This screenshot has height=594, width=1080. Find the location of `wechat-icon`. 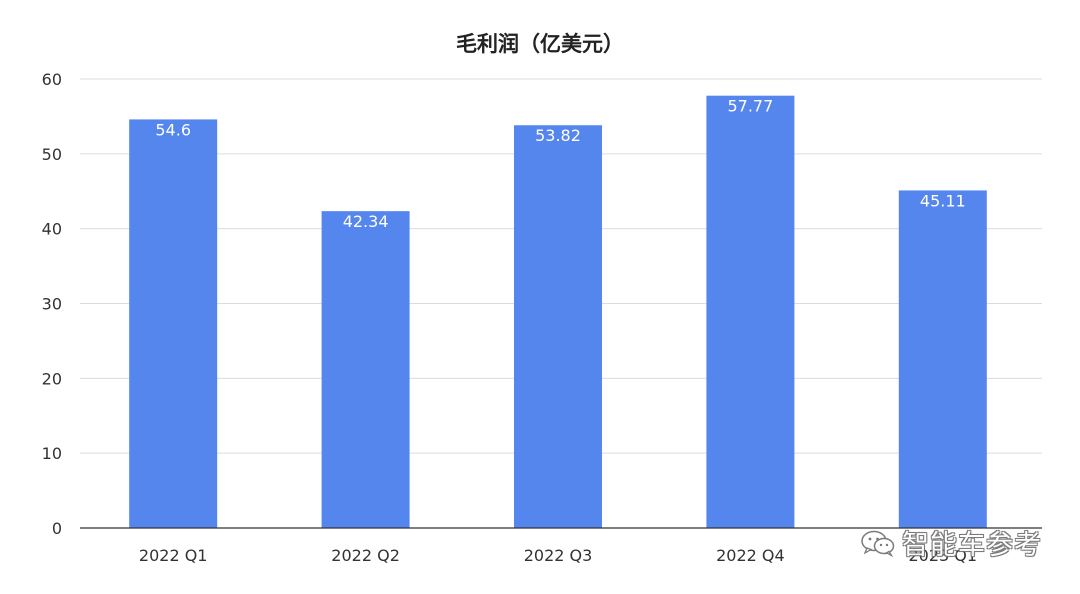

wechat-icon is located at coordinates (878, 543).